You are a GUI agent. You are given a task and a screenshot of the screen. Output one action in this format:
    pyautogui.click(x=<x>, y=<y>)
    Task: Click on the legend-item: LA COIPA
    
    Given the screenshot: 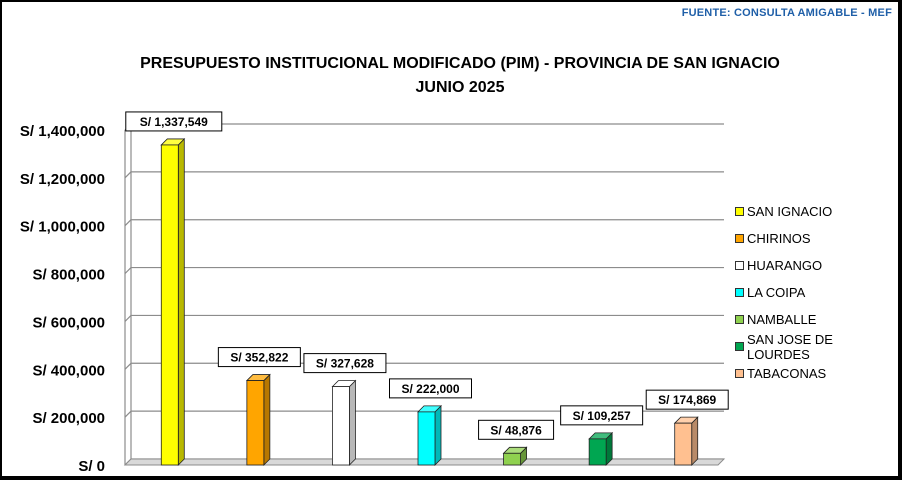 What is the action you would take?
    pyautogui.click(x=816, y=292)
    